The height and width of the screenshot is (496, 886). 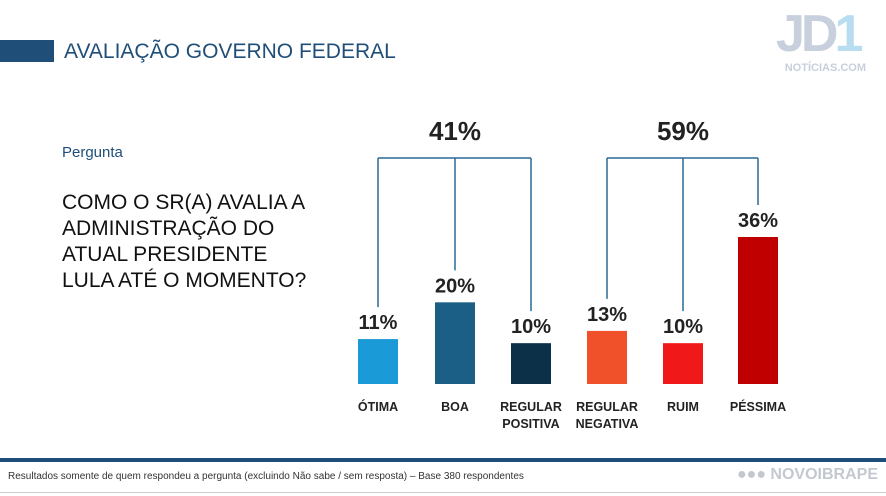 I want to click on category-label: NEGATIVA, so click(x=607, y=424).